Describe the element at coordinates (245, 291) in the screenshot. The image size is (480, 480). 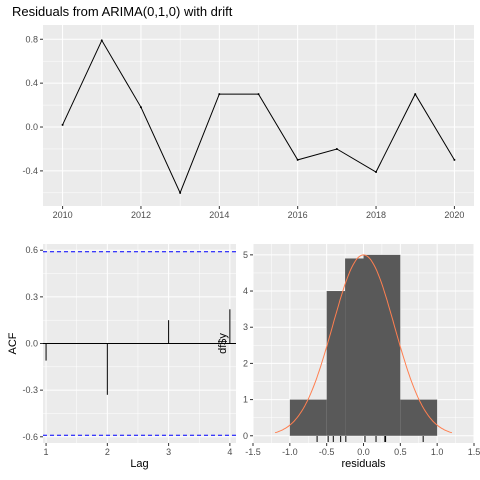
I see `y-tick-label: 4` at that location.